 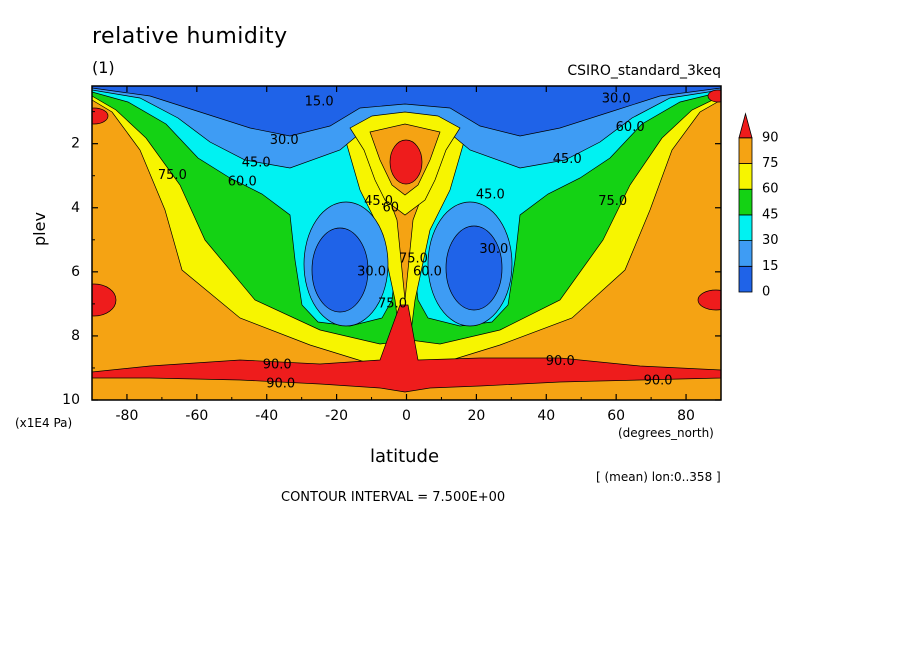 What do you see at coordinates (190, 36) in the screenshot?
I see `chart-title: relative humidity` at bounding box center [190, 36].